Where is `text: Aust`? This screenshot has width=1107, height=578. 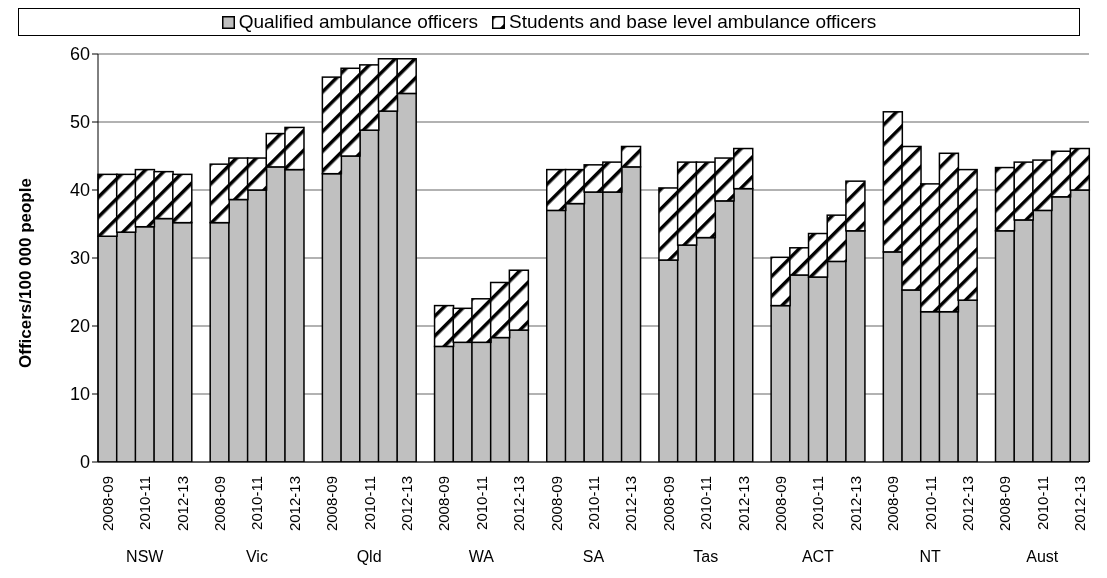 text: Aust is located at coordinates (1042, 556).